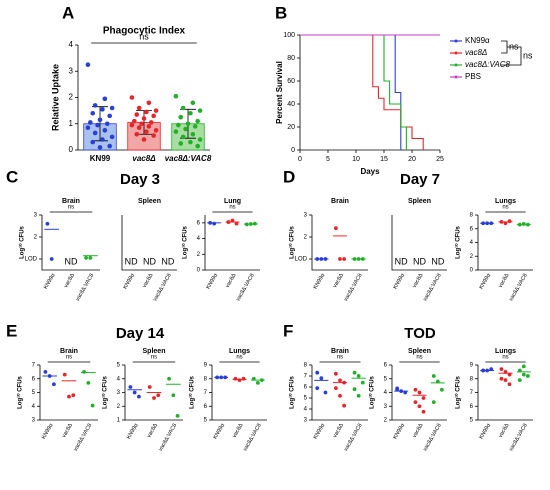  I want to click on legend-label: PBS, so click(473, 76).